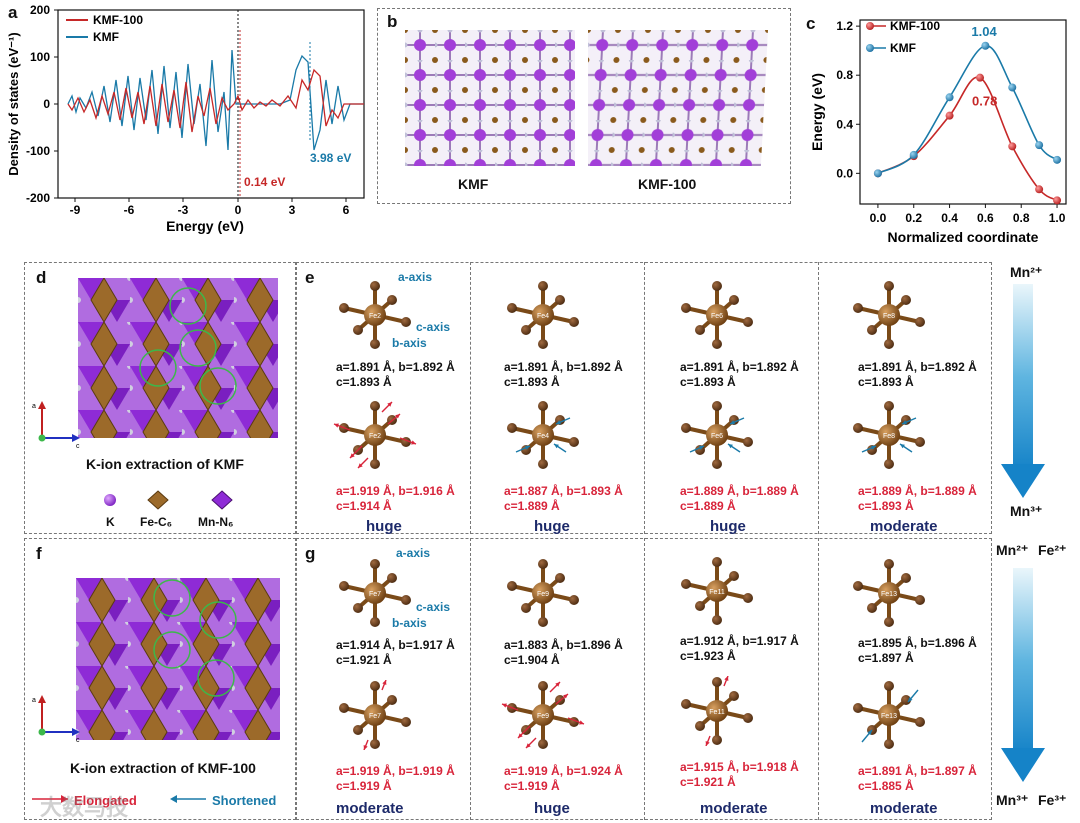 Image resolution: width=1080 pixels, height=823 pixels. What do you see at coordinates (473, 184) in the screenshot?
I see `structure-label-kmf: KMF` at bounding box center [473, 184].